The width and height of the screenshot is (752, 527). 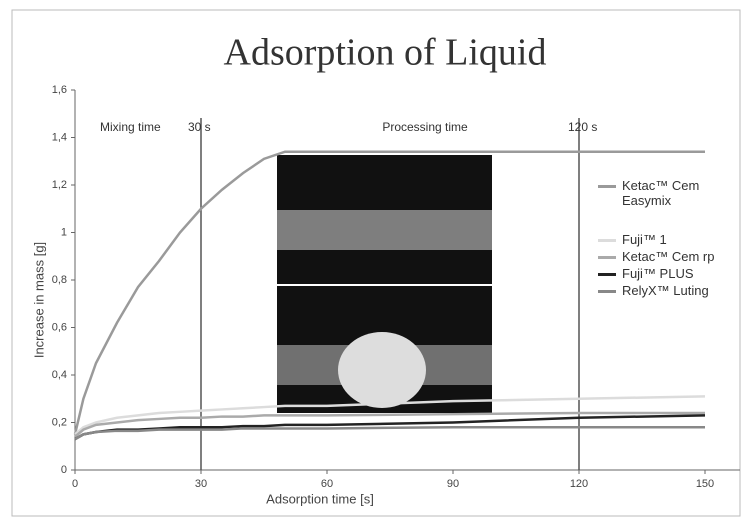 I want to click on x-tick-label: 0, so click(x=75, y=484).